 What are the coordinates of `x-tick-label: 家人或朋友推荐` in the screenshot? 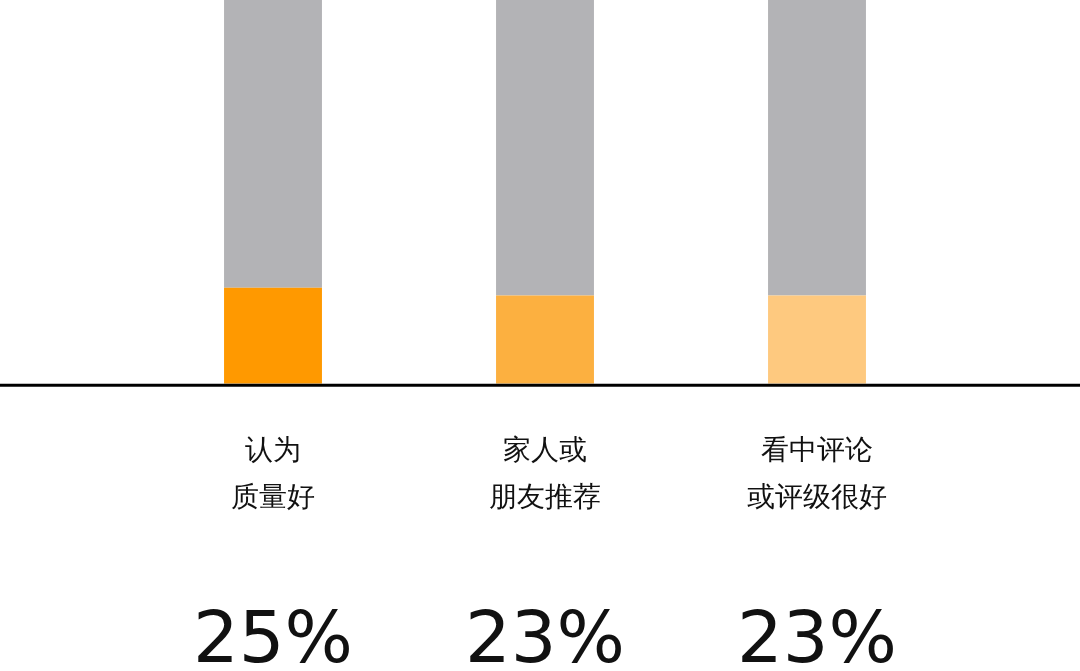 It's located at (545, 473).